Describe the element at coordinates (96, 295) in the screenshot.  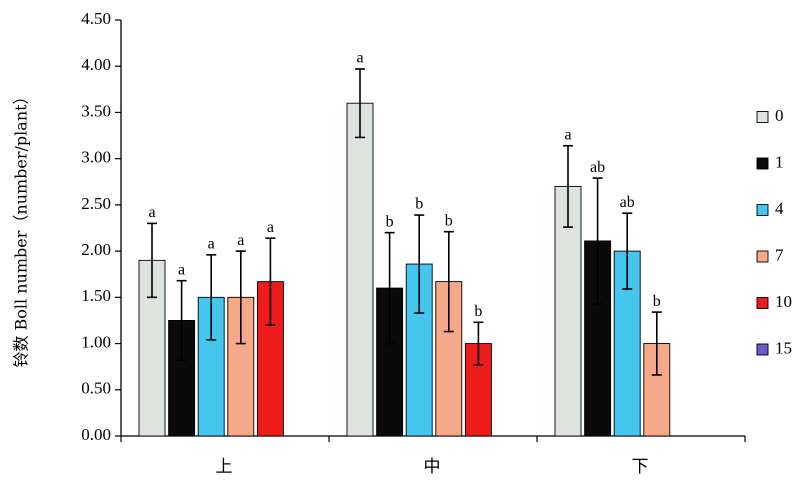
I see `y-tick-label: 1.50` at that location.